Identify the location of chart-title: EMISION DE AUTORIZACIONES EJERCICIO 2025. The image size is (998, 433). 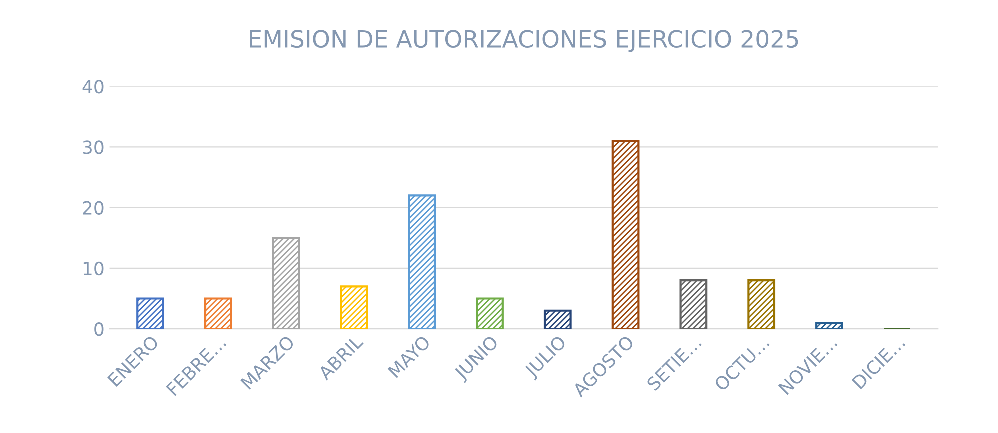
(524, 41).